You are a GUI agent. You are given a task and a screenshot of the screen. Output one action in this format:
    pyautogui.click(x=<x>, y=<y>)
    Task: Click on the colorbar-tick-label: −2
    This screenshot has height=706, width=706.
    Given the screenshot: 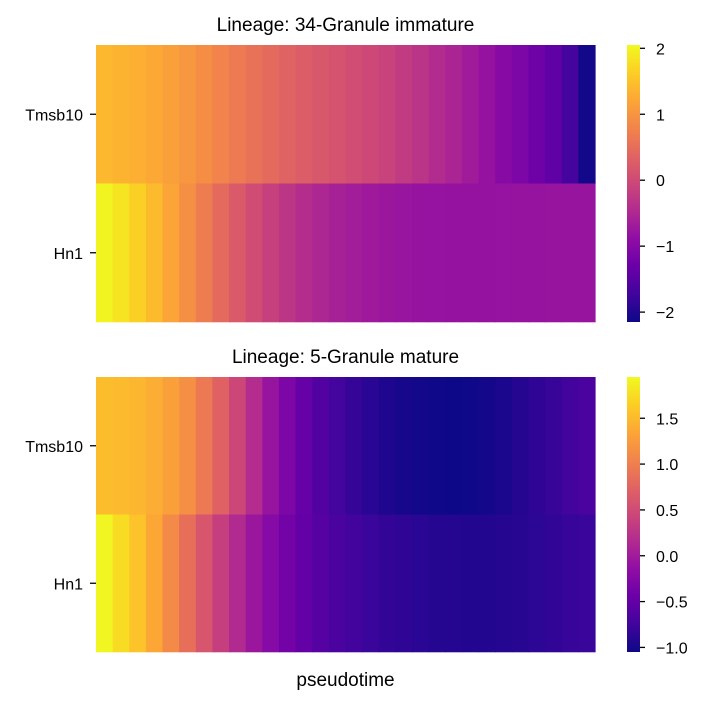 What is the action you would take?
    pyautogui.click(x=665, y=313)
    